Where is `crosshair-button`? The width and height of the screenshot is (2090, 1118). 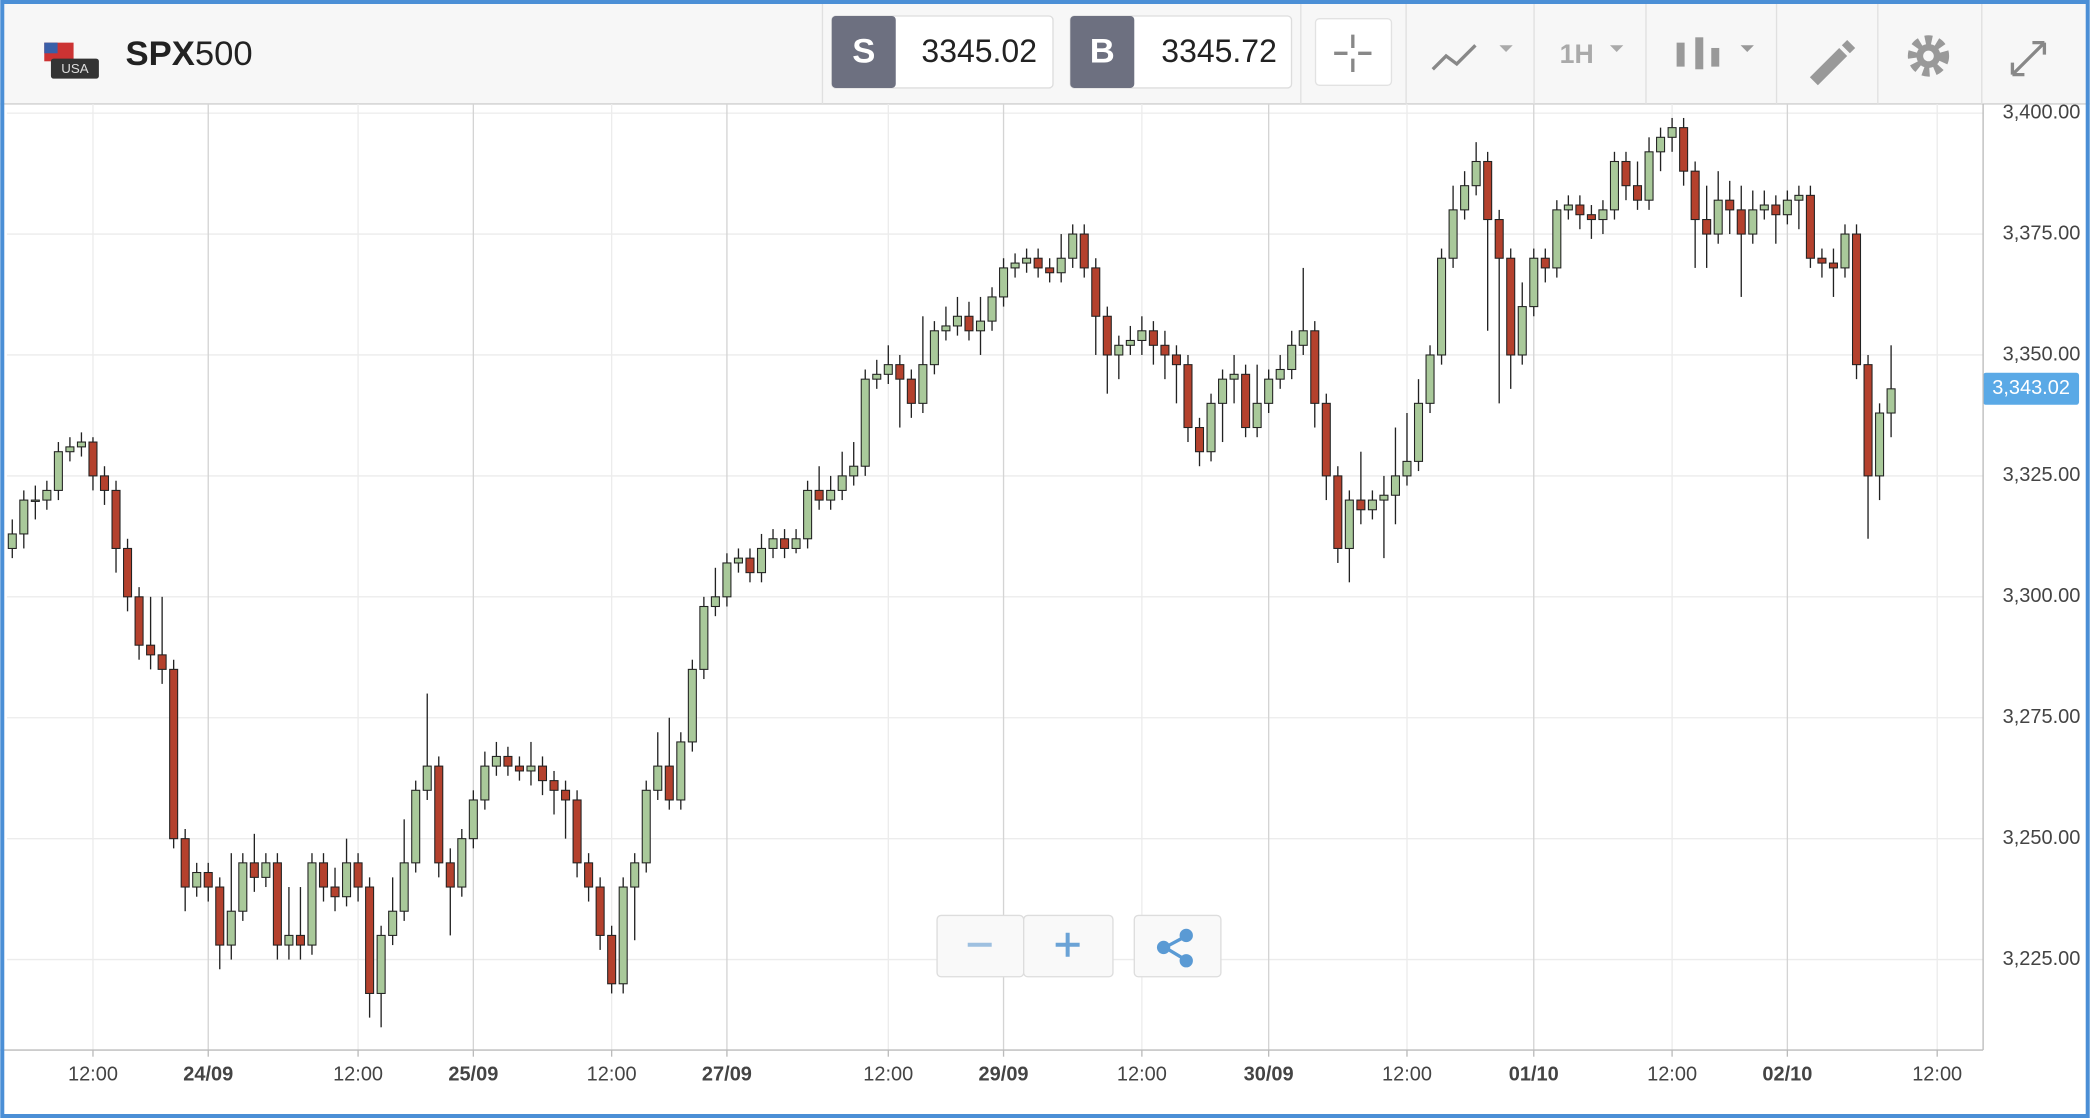
crosshair-button is located at coordinates (1353, 51).